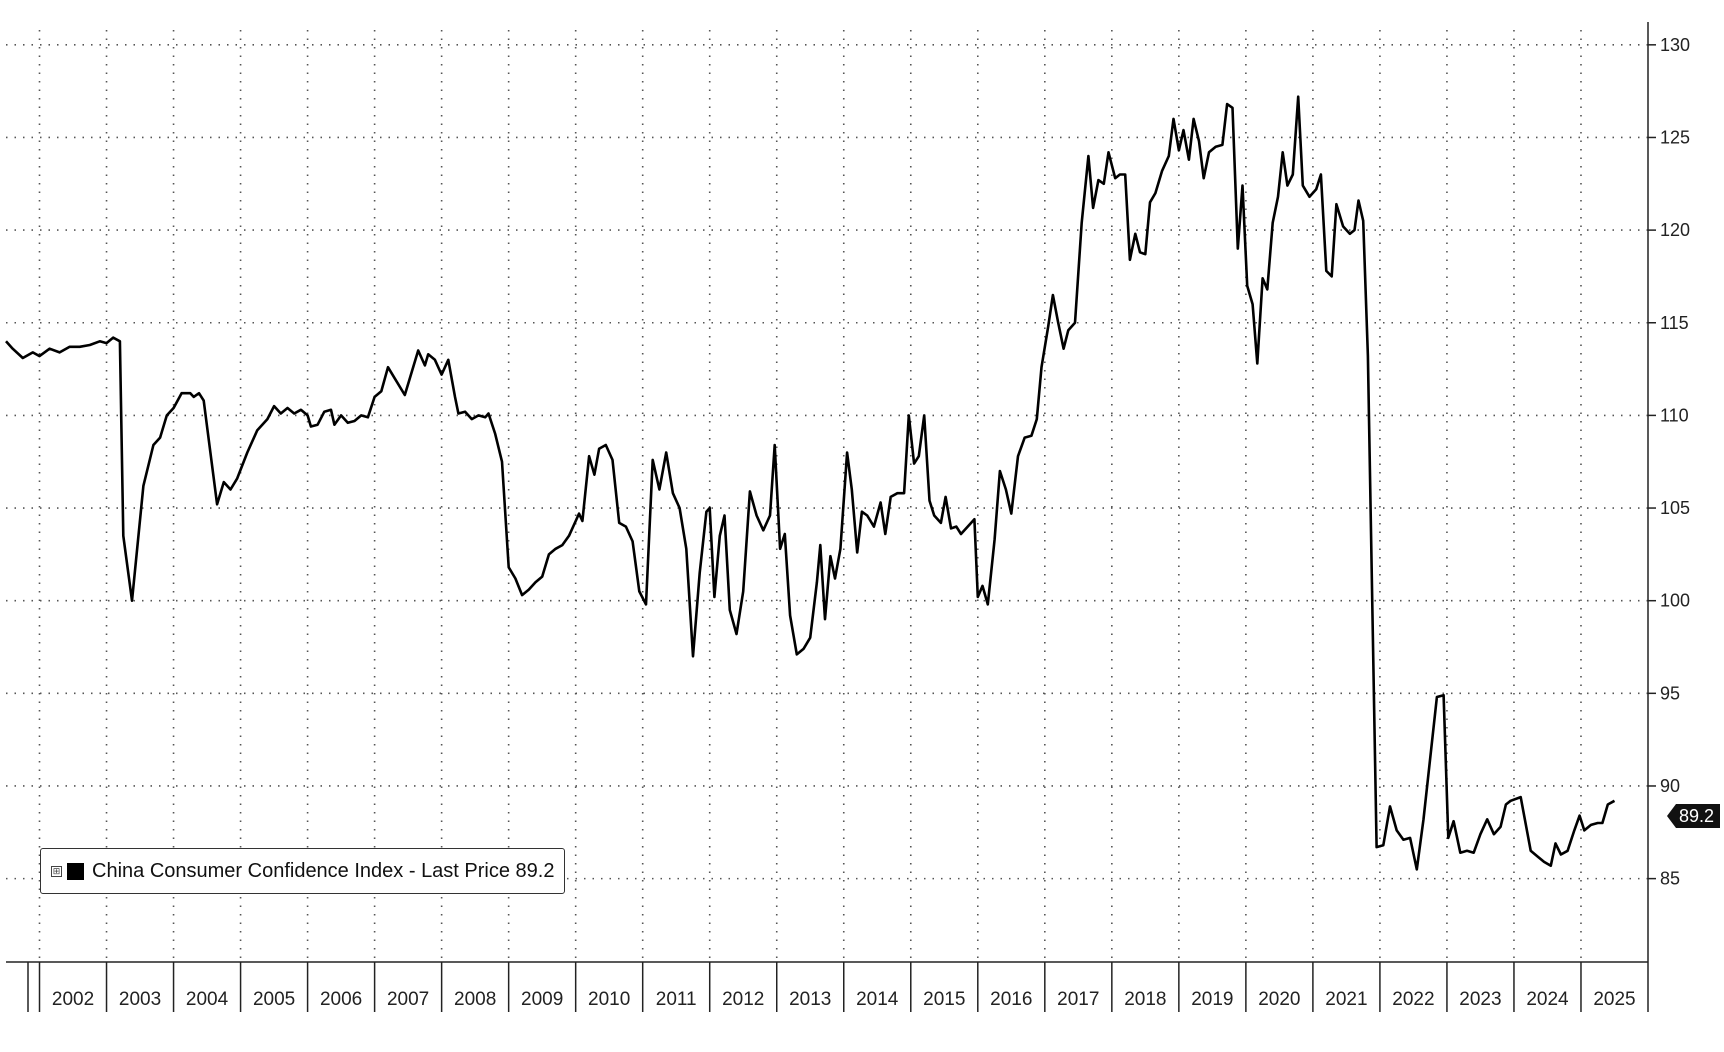  I want to click on x-tick-label: 2015, so click(944, 999).